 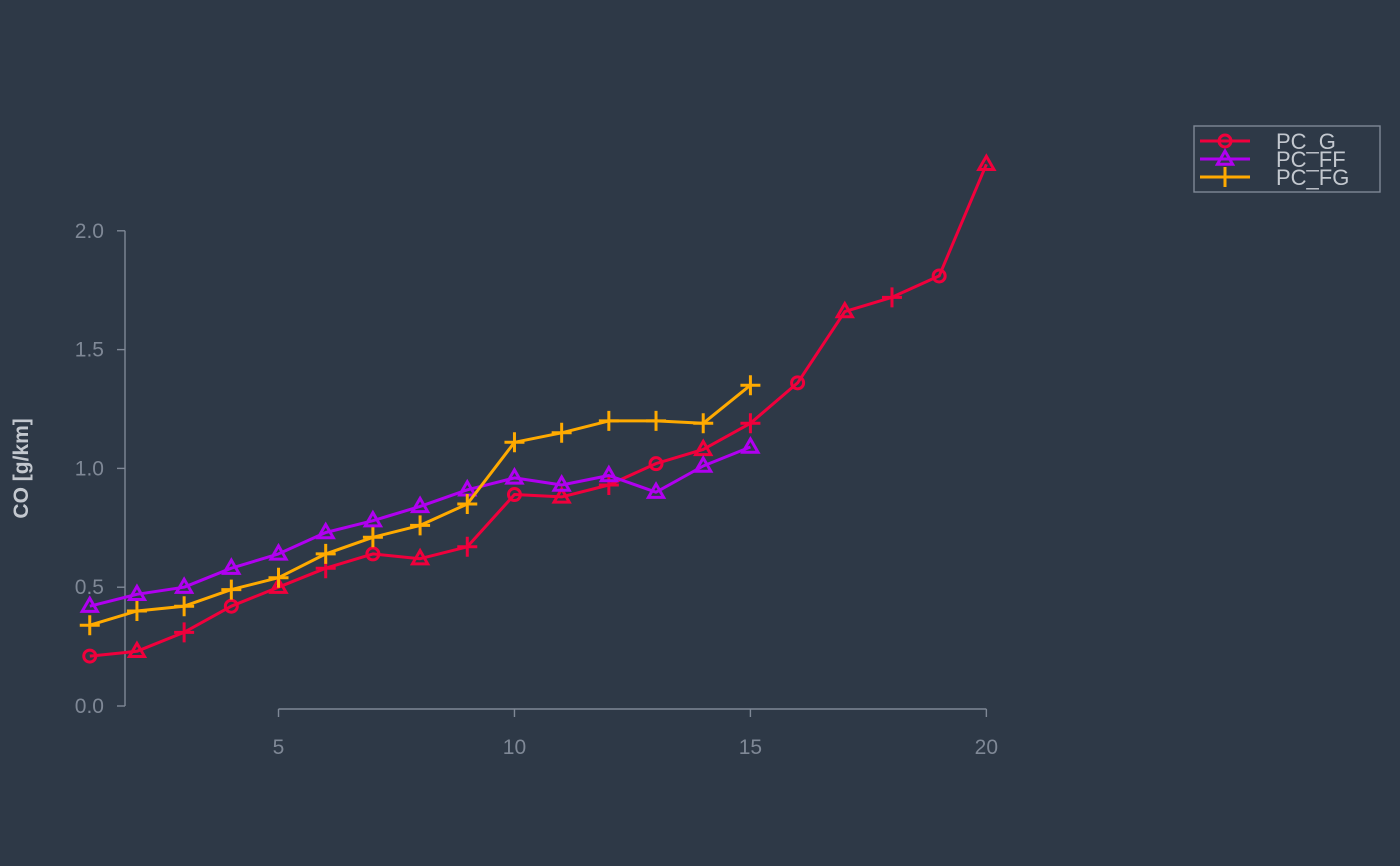 What do you see at coordinates (89, 350) in the screenshot?
I see `y-tick-label: 1.5` at bounding box center [89, 350].